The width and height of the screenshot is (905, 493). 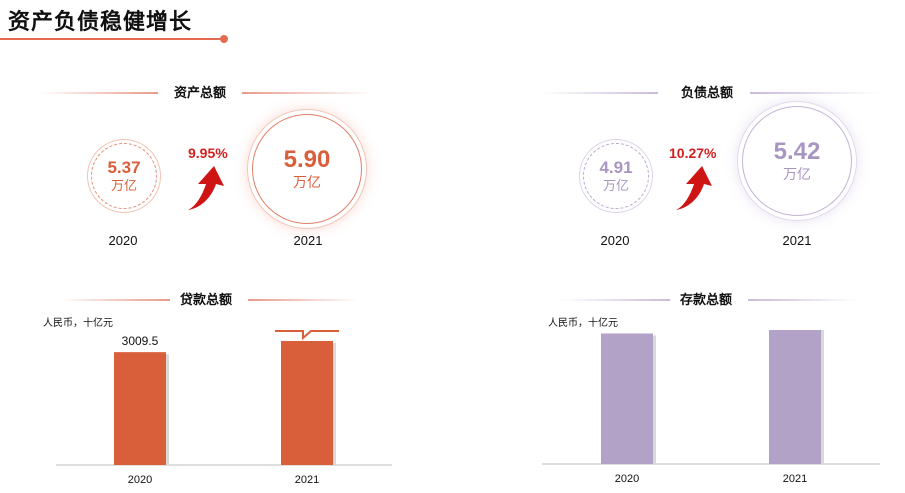 What do you see at coordinates (706, 92) in the screenshot?
I see `liabilities-section-title: 负债总额` at bounding box center [706, 92].